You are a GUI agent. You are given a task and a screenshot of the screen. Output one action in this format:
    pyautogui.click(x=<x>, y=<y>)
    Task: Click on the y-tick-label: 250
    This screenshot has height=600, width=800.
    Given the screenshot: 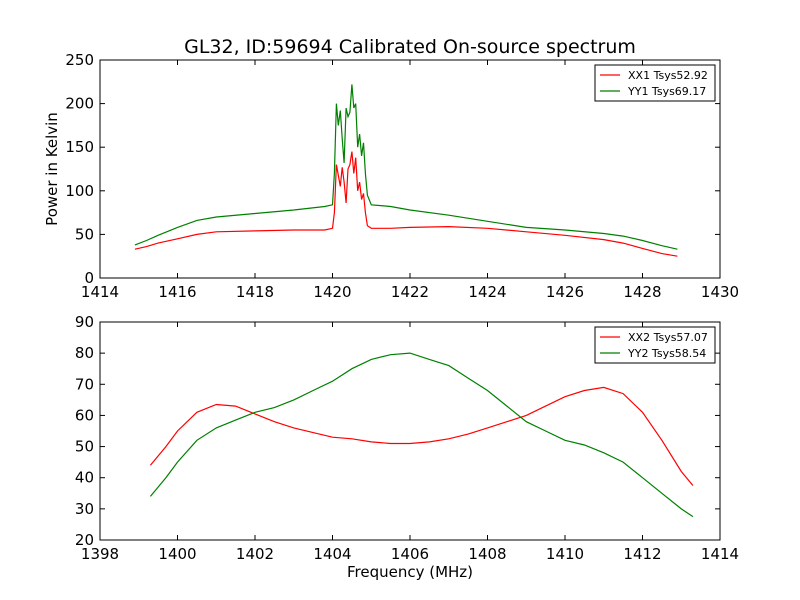 What is the action you would take?
    pyautogui.click(x=79, y=60)
    